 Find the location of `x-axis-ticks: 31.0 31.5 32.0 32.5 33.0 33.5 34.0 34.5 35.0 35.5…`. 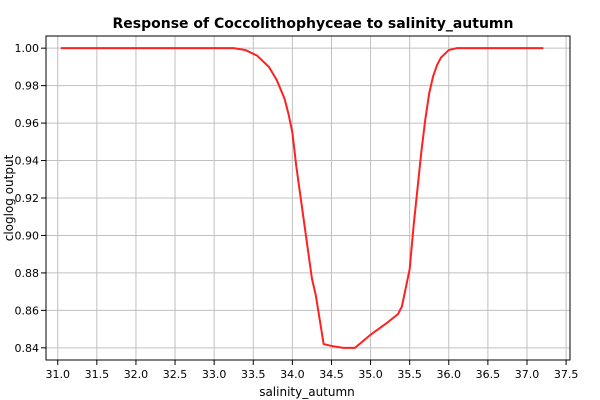

x-axis-ticks: 31.0 31.5 32.0 32.5 33.0 33.5 34.0 34.5 35.0 35.5… is located at coordinates (311, 370).